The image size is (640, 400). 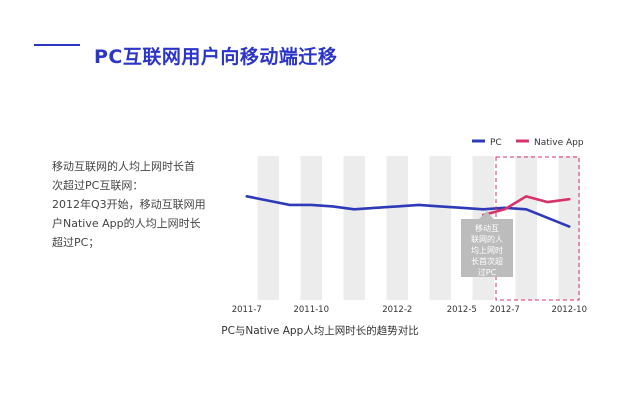 I want to click on x-tick-label: 2012-7, so click(x=505, y=310).